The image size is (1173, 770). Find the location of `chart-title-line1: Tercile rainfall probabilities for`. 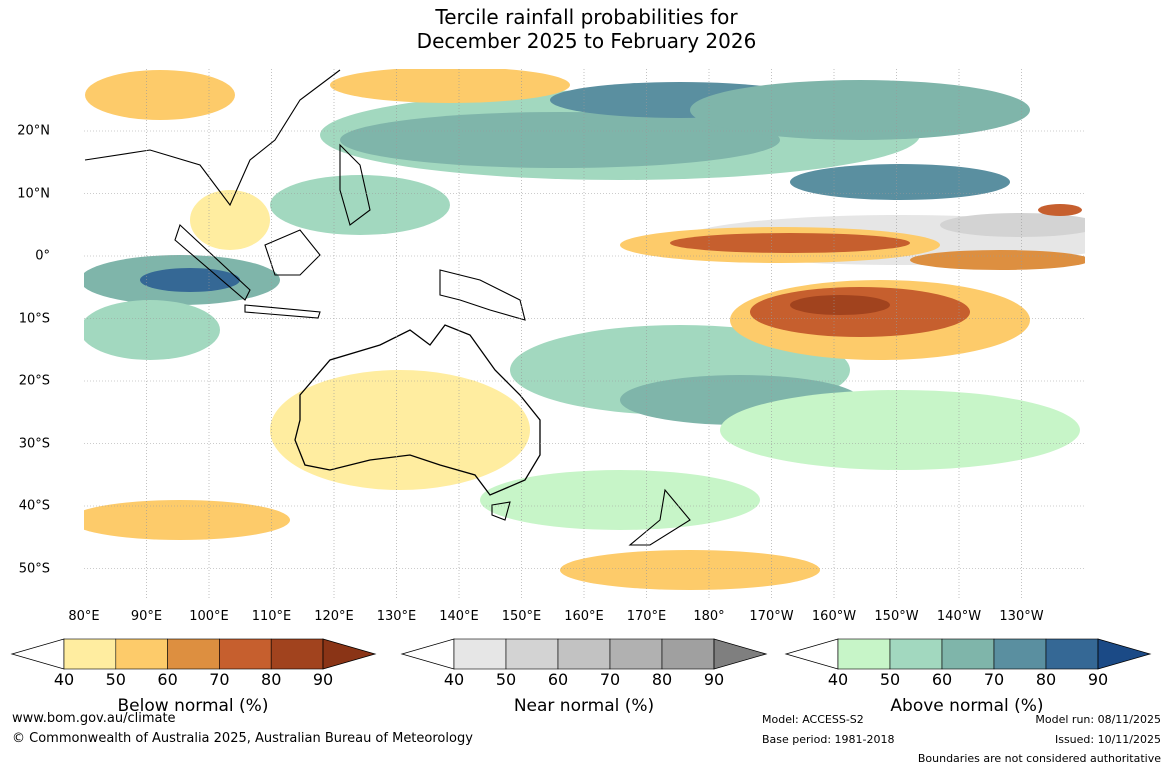

chart-title-line1: Tercile rainfall probabilities for is located at coordinates (586, 17).